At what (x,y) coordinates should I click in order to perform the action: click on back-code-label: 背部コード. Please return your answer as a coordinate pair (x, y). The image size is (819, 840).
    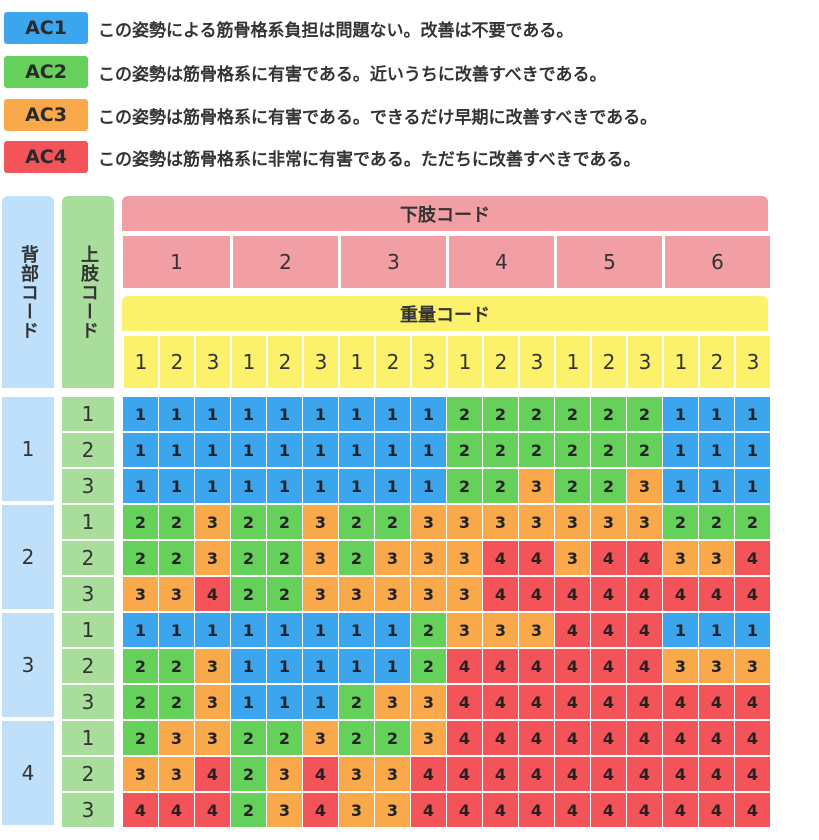
    Looking at the image, I should click on (28, 292).